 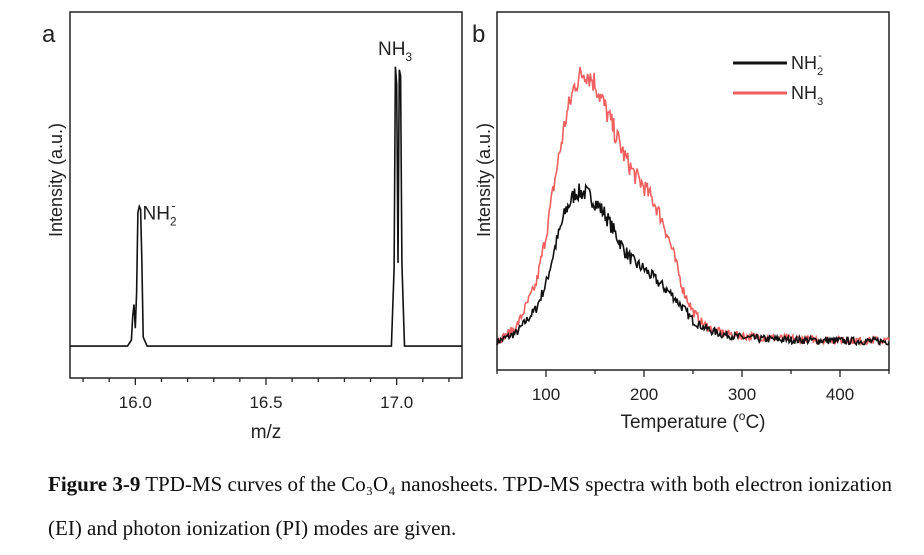 What do you see at coordinates (56, 180) in the screenshot?
I see `panel-a-y-axis-label: Intensity (a.u.)` at bounding box center [56, 180].